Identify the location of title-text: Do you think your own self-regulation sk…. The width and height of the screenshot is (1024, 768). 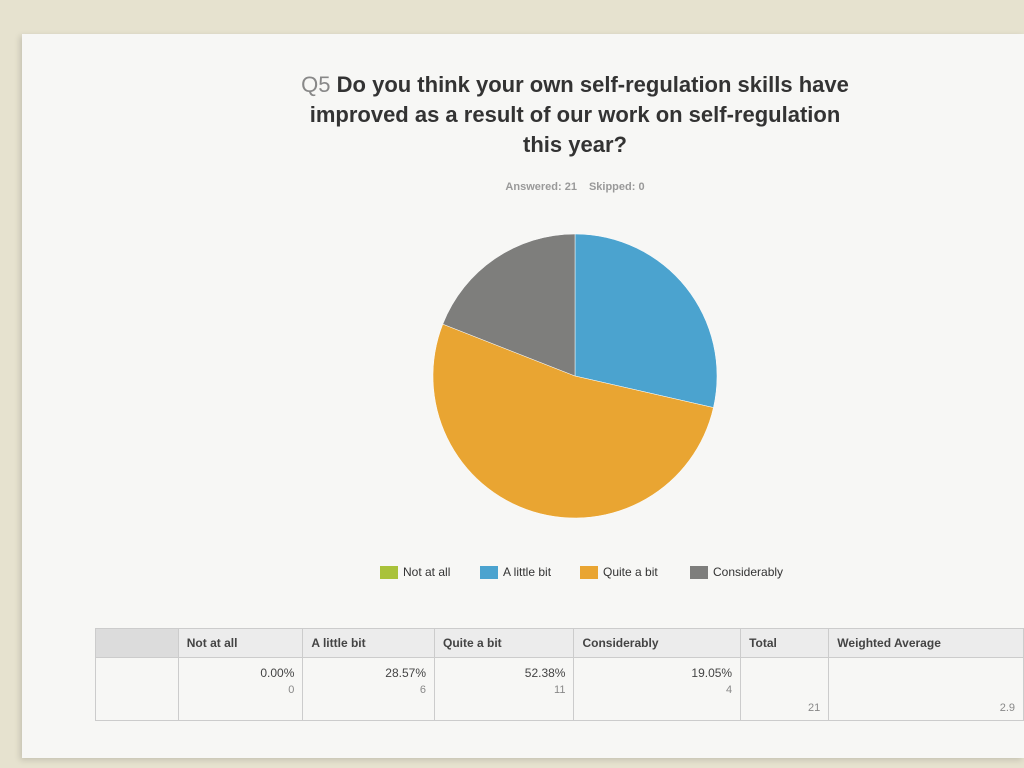
(579, 114).